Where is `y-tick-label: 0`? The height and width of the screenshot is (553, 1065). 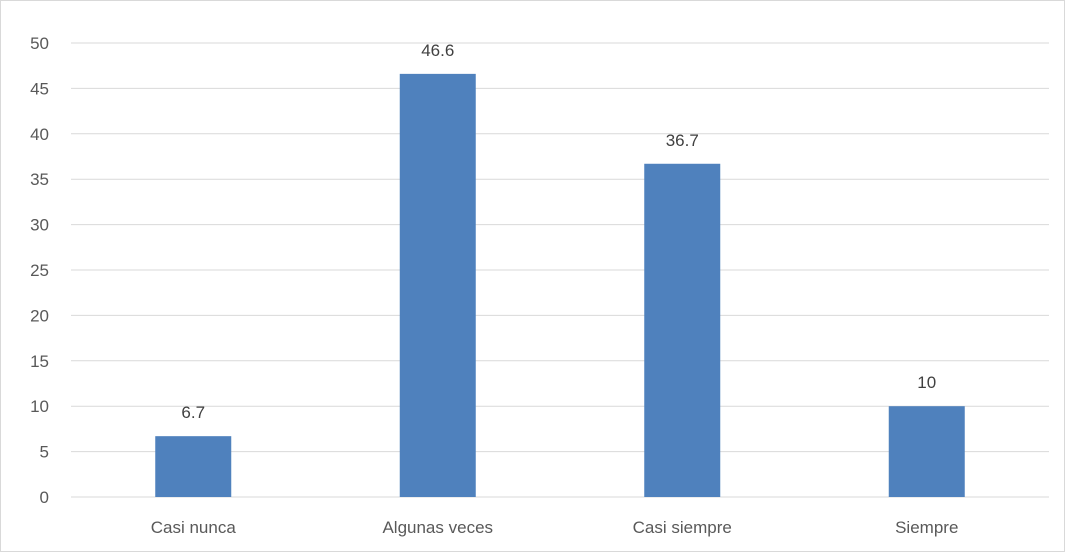
y-tick-label: 0 is located at coordinates (44, 497).